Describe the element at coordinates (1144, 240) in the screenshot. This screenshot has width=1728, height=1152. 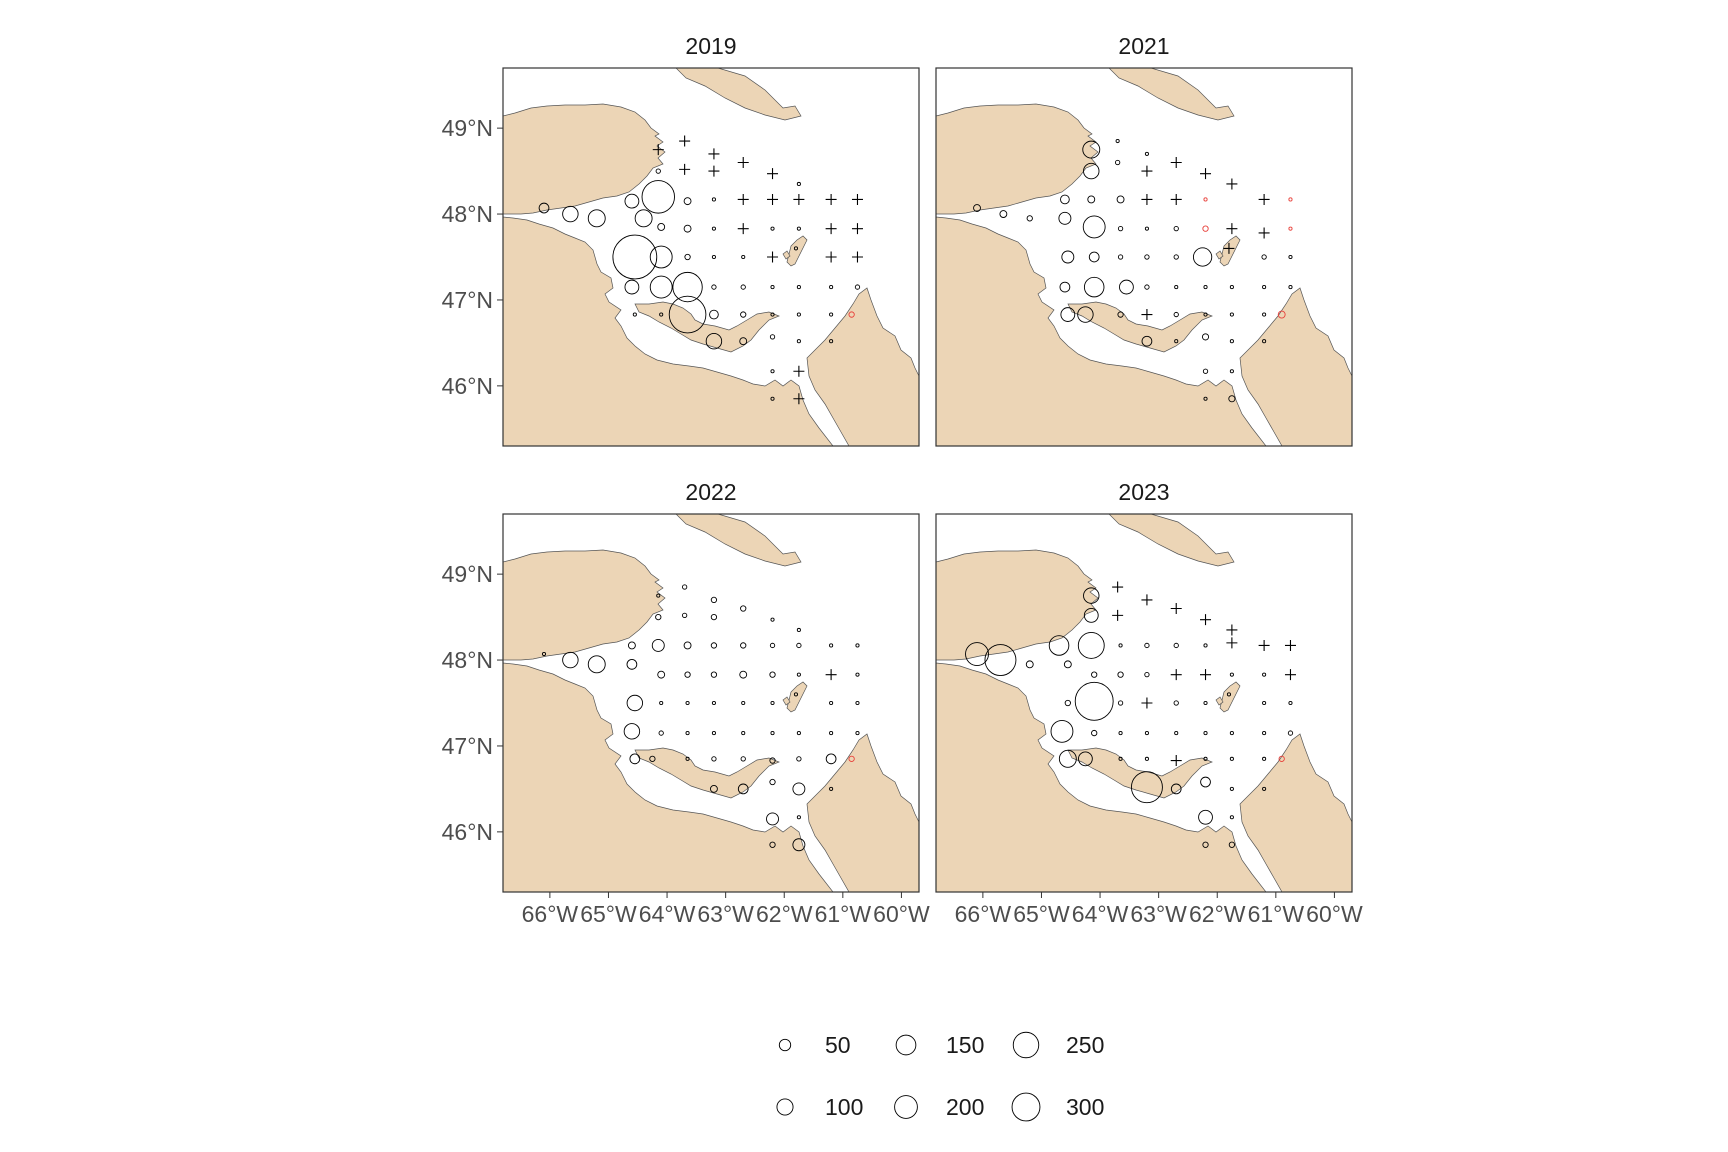
I see `map-panel-2021: 2021` at that location.